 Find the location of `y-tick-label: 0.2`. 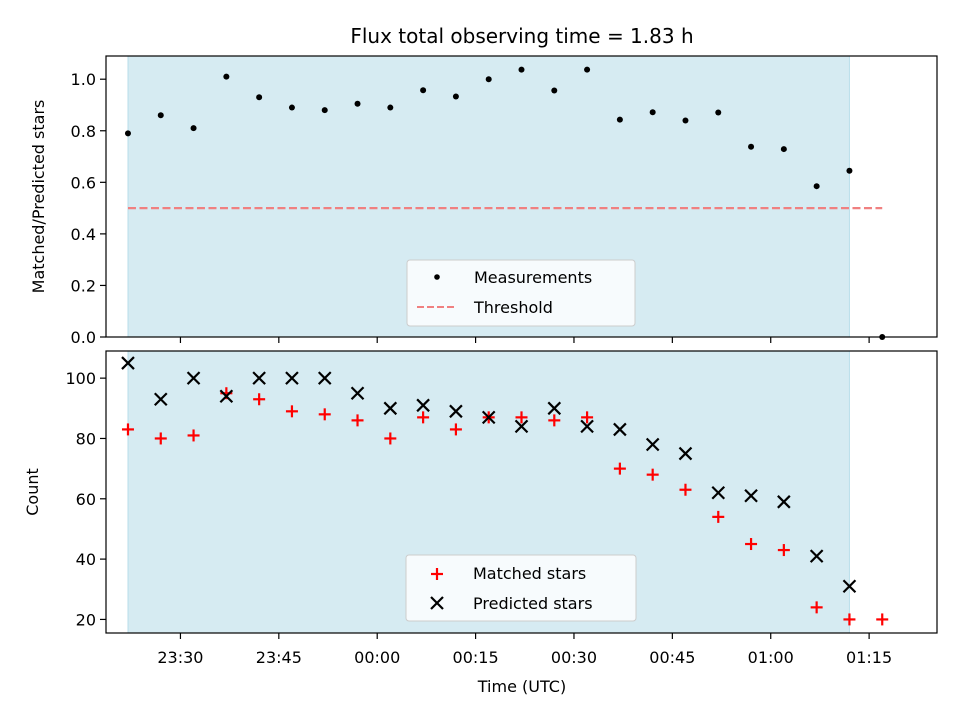

y-tick-label: 0.2 is located at coordinates (83, 285).